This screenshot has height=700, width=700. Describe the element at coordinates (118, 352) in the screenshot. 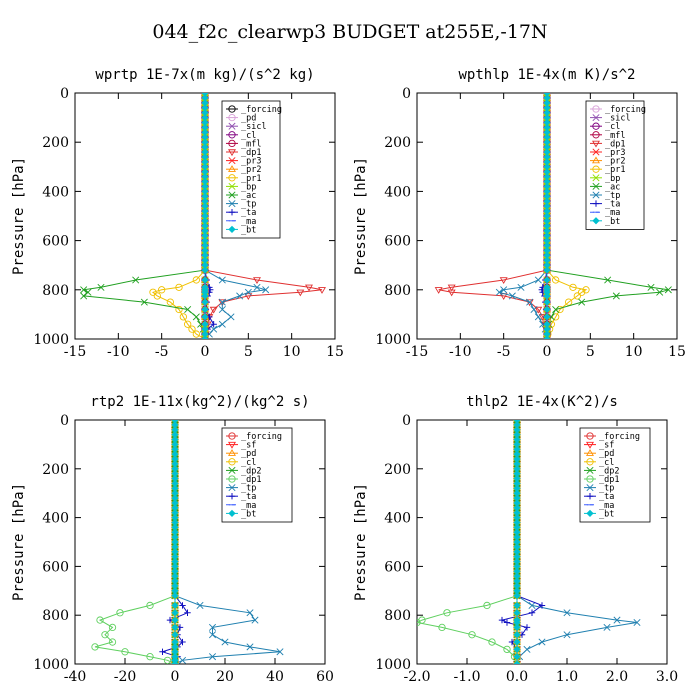

I see `panel-1-x-tick-label: -10` at that location.